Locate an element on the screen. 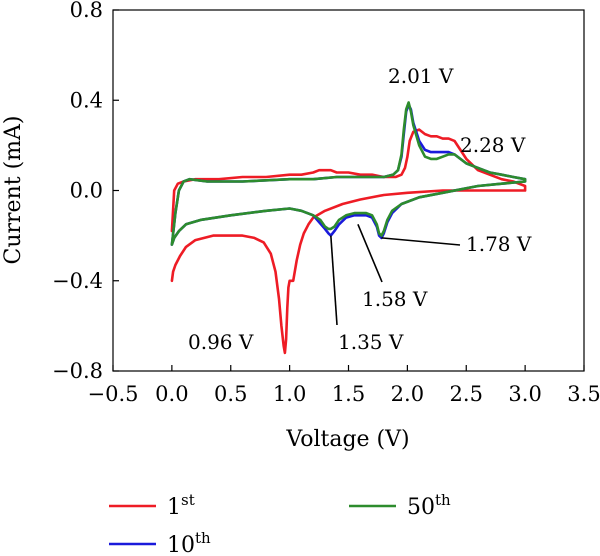 The width and height of the screenshot is (600, 556). legend-label: 1st is located at coordinates (181, 505).